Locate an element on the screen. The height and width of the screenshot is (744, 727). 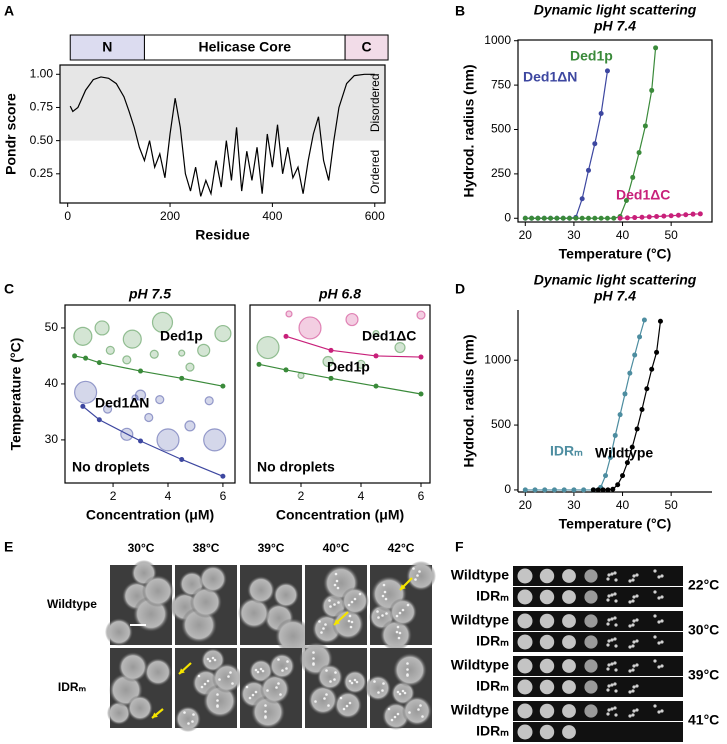
chart-title: pH 6.8 is located at coordinates (339, 294).